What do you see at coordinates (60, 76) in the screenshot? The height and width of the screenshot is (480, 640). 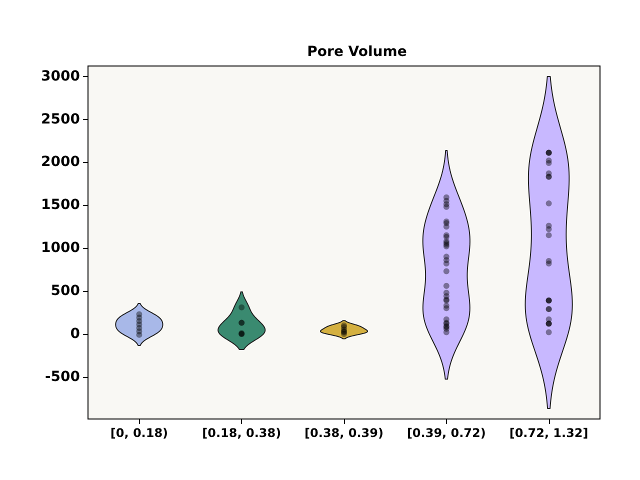 I see `y-tick-label: 3000` at bounding box center [60, 76].